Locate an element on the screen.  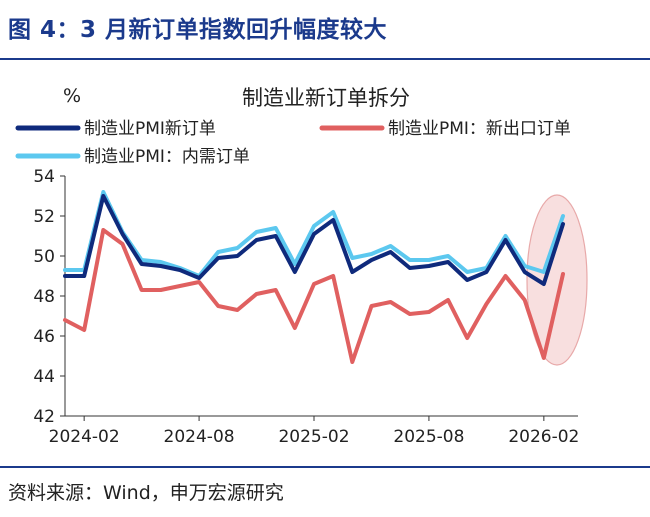
x-tick-label: 2026-02 is located at coordinates (543, 437).